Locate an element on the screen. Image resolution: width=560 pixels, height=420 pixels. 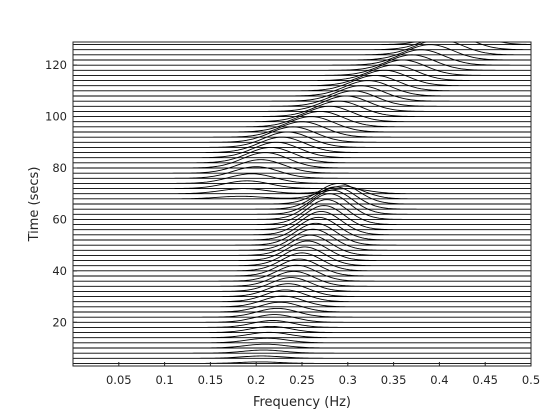
x-tick-label: 0.45 is located at coordinates (485, 380).